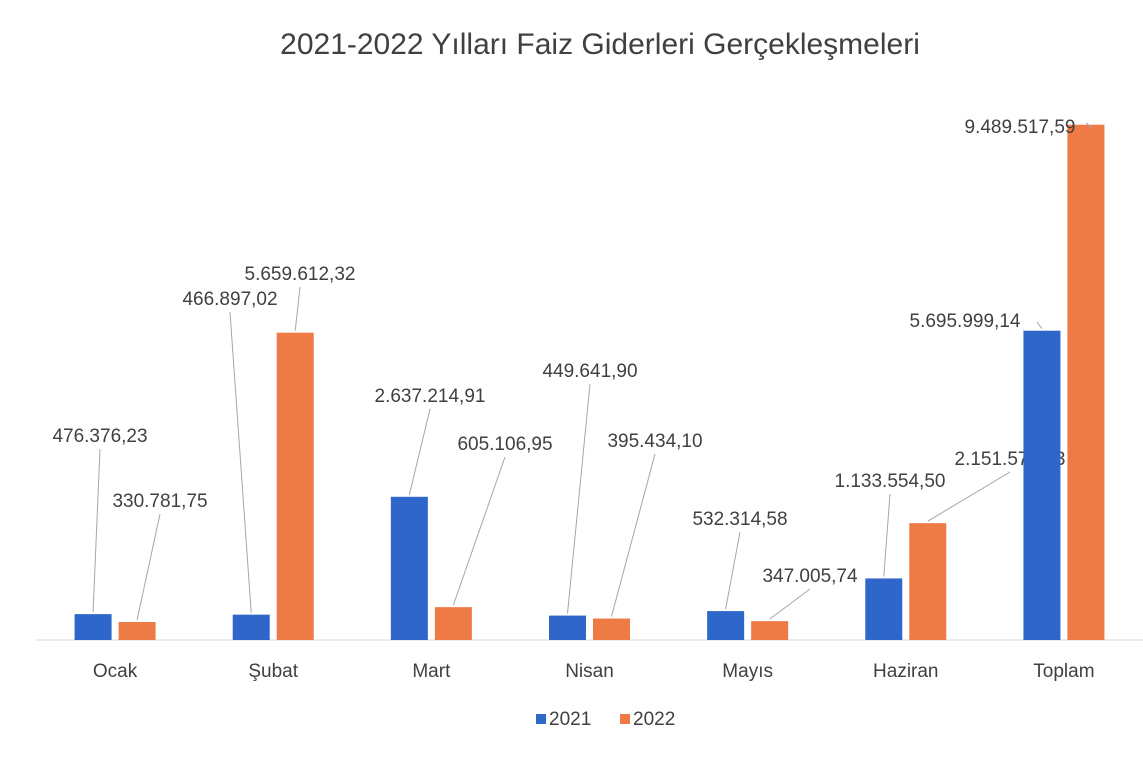 The image size is (1143, 761). What do you see at coordinates (159, 501) in the screenshot?
I see `data-label: 330.781,75` at bounding box center [159, 501].